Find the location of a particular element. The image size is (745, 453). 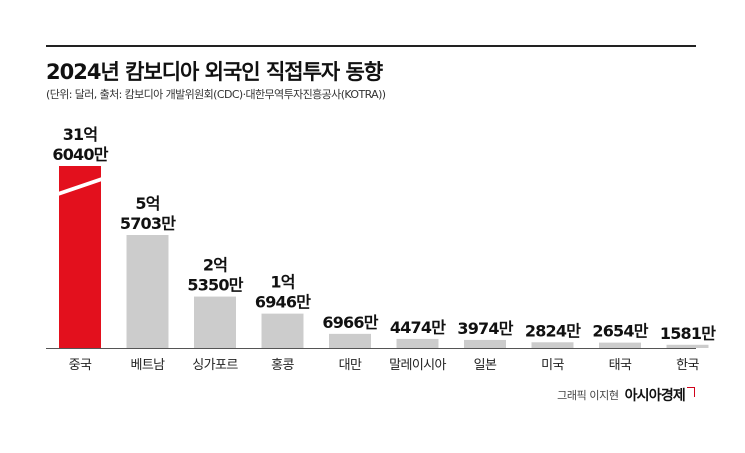

category-label-4: 대만 is located at coordinates (350, 365).